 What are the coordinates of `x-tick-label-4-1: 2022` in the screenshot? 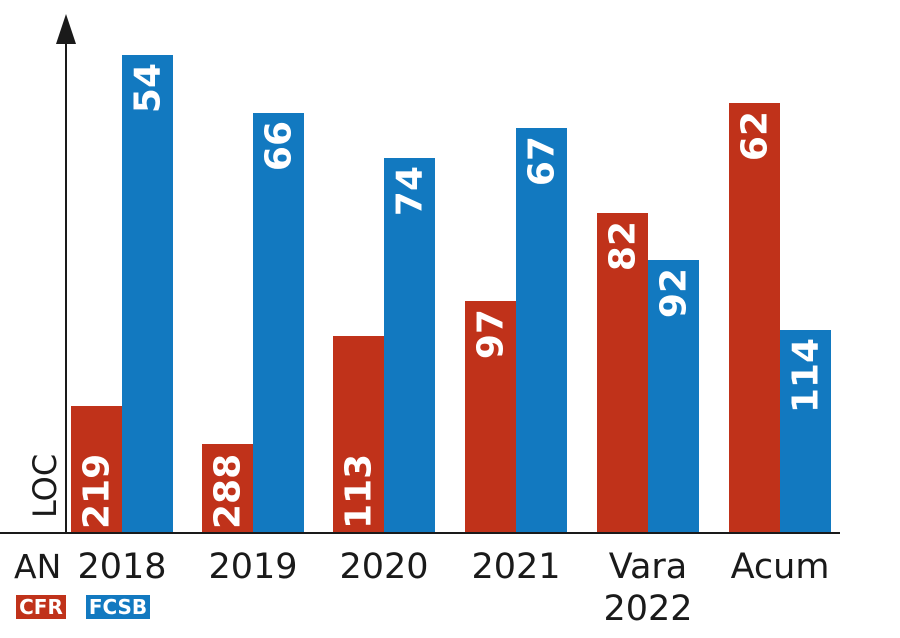 It's located at (647, 609).